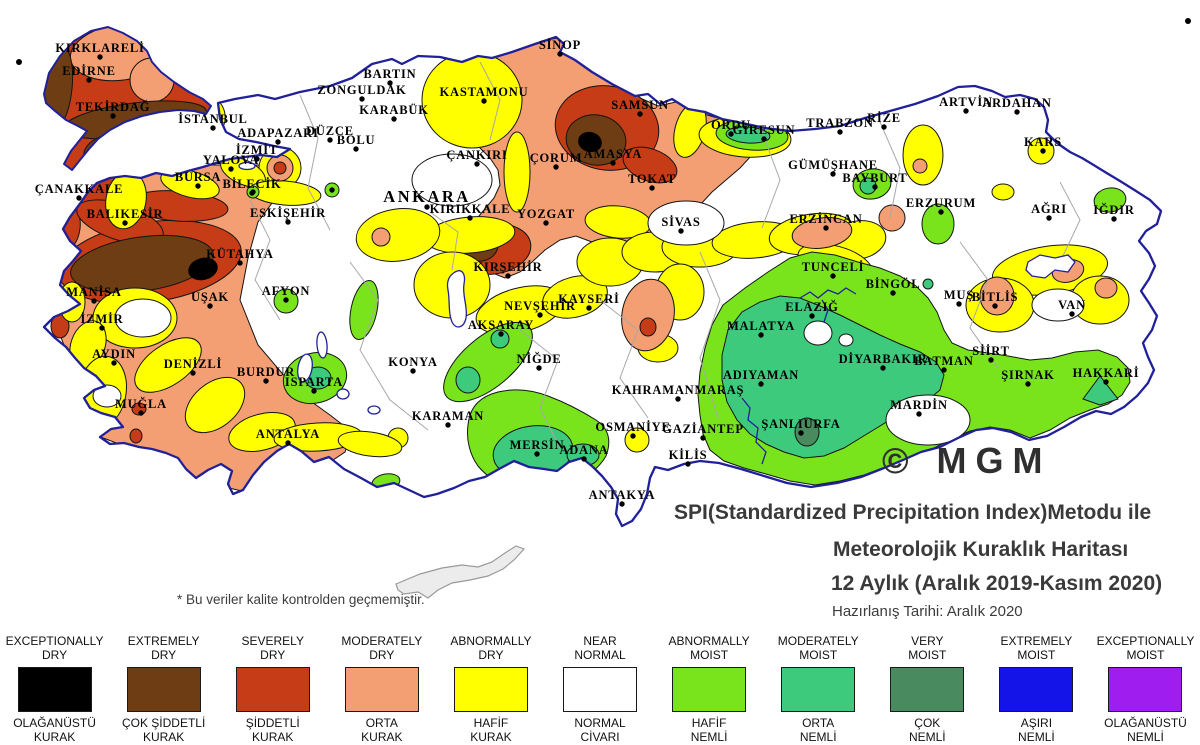 Image resolution: width=1200 pixels, height=745 pixels. What do you see at coordinates (887, 383) in the screenshot?
I see `near-normal-holes-east` at bounding box center [887, 383].